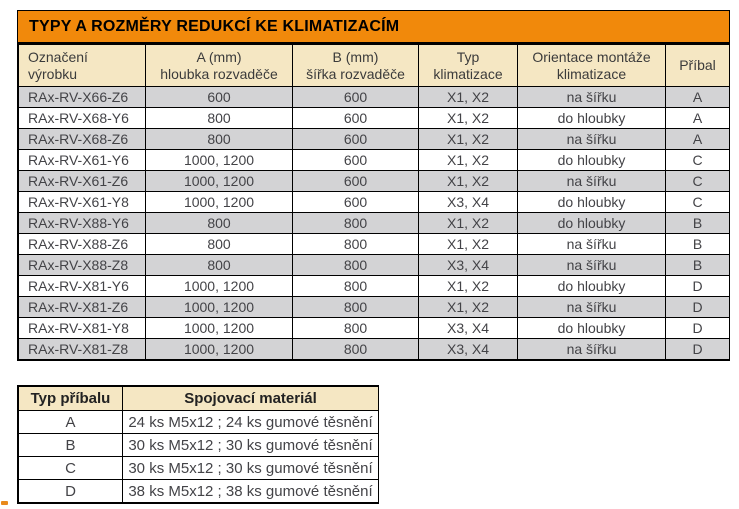 Image resolution: width=739 pixels, height=509 pixels. I want to click on accessory-table-header: Typ příbalu Spojovací materiál, so click(198, 398).